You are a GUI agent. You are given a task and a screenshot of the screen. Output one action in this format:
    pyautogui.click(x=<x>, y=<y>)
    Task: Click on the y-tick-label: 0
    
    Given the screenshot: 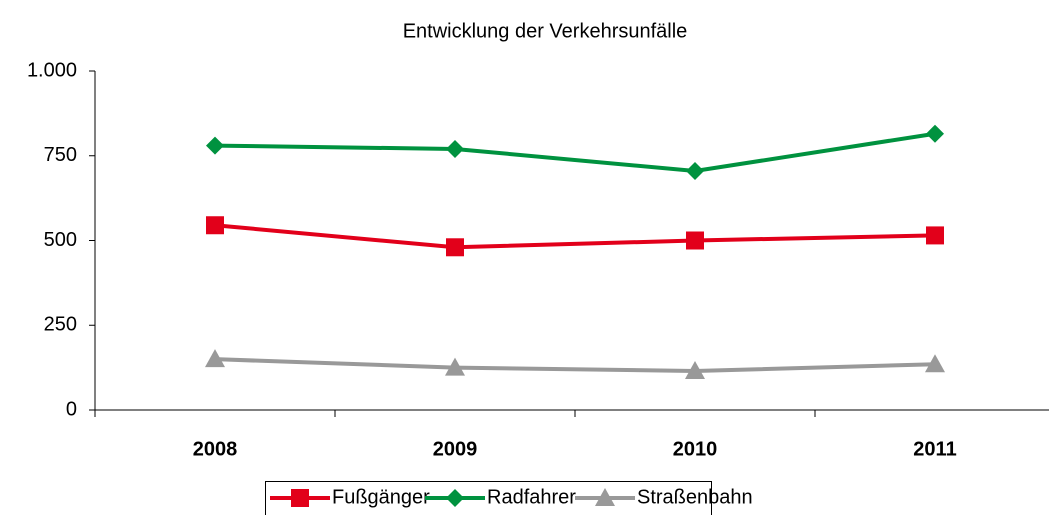 What is the action you would take?
    pyautogui.click(x=71, y=409)
    